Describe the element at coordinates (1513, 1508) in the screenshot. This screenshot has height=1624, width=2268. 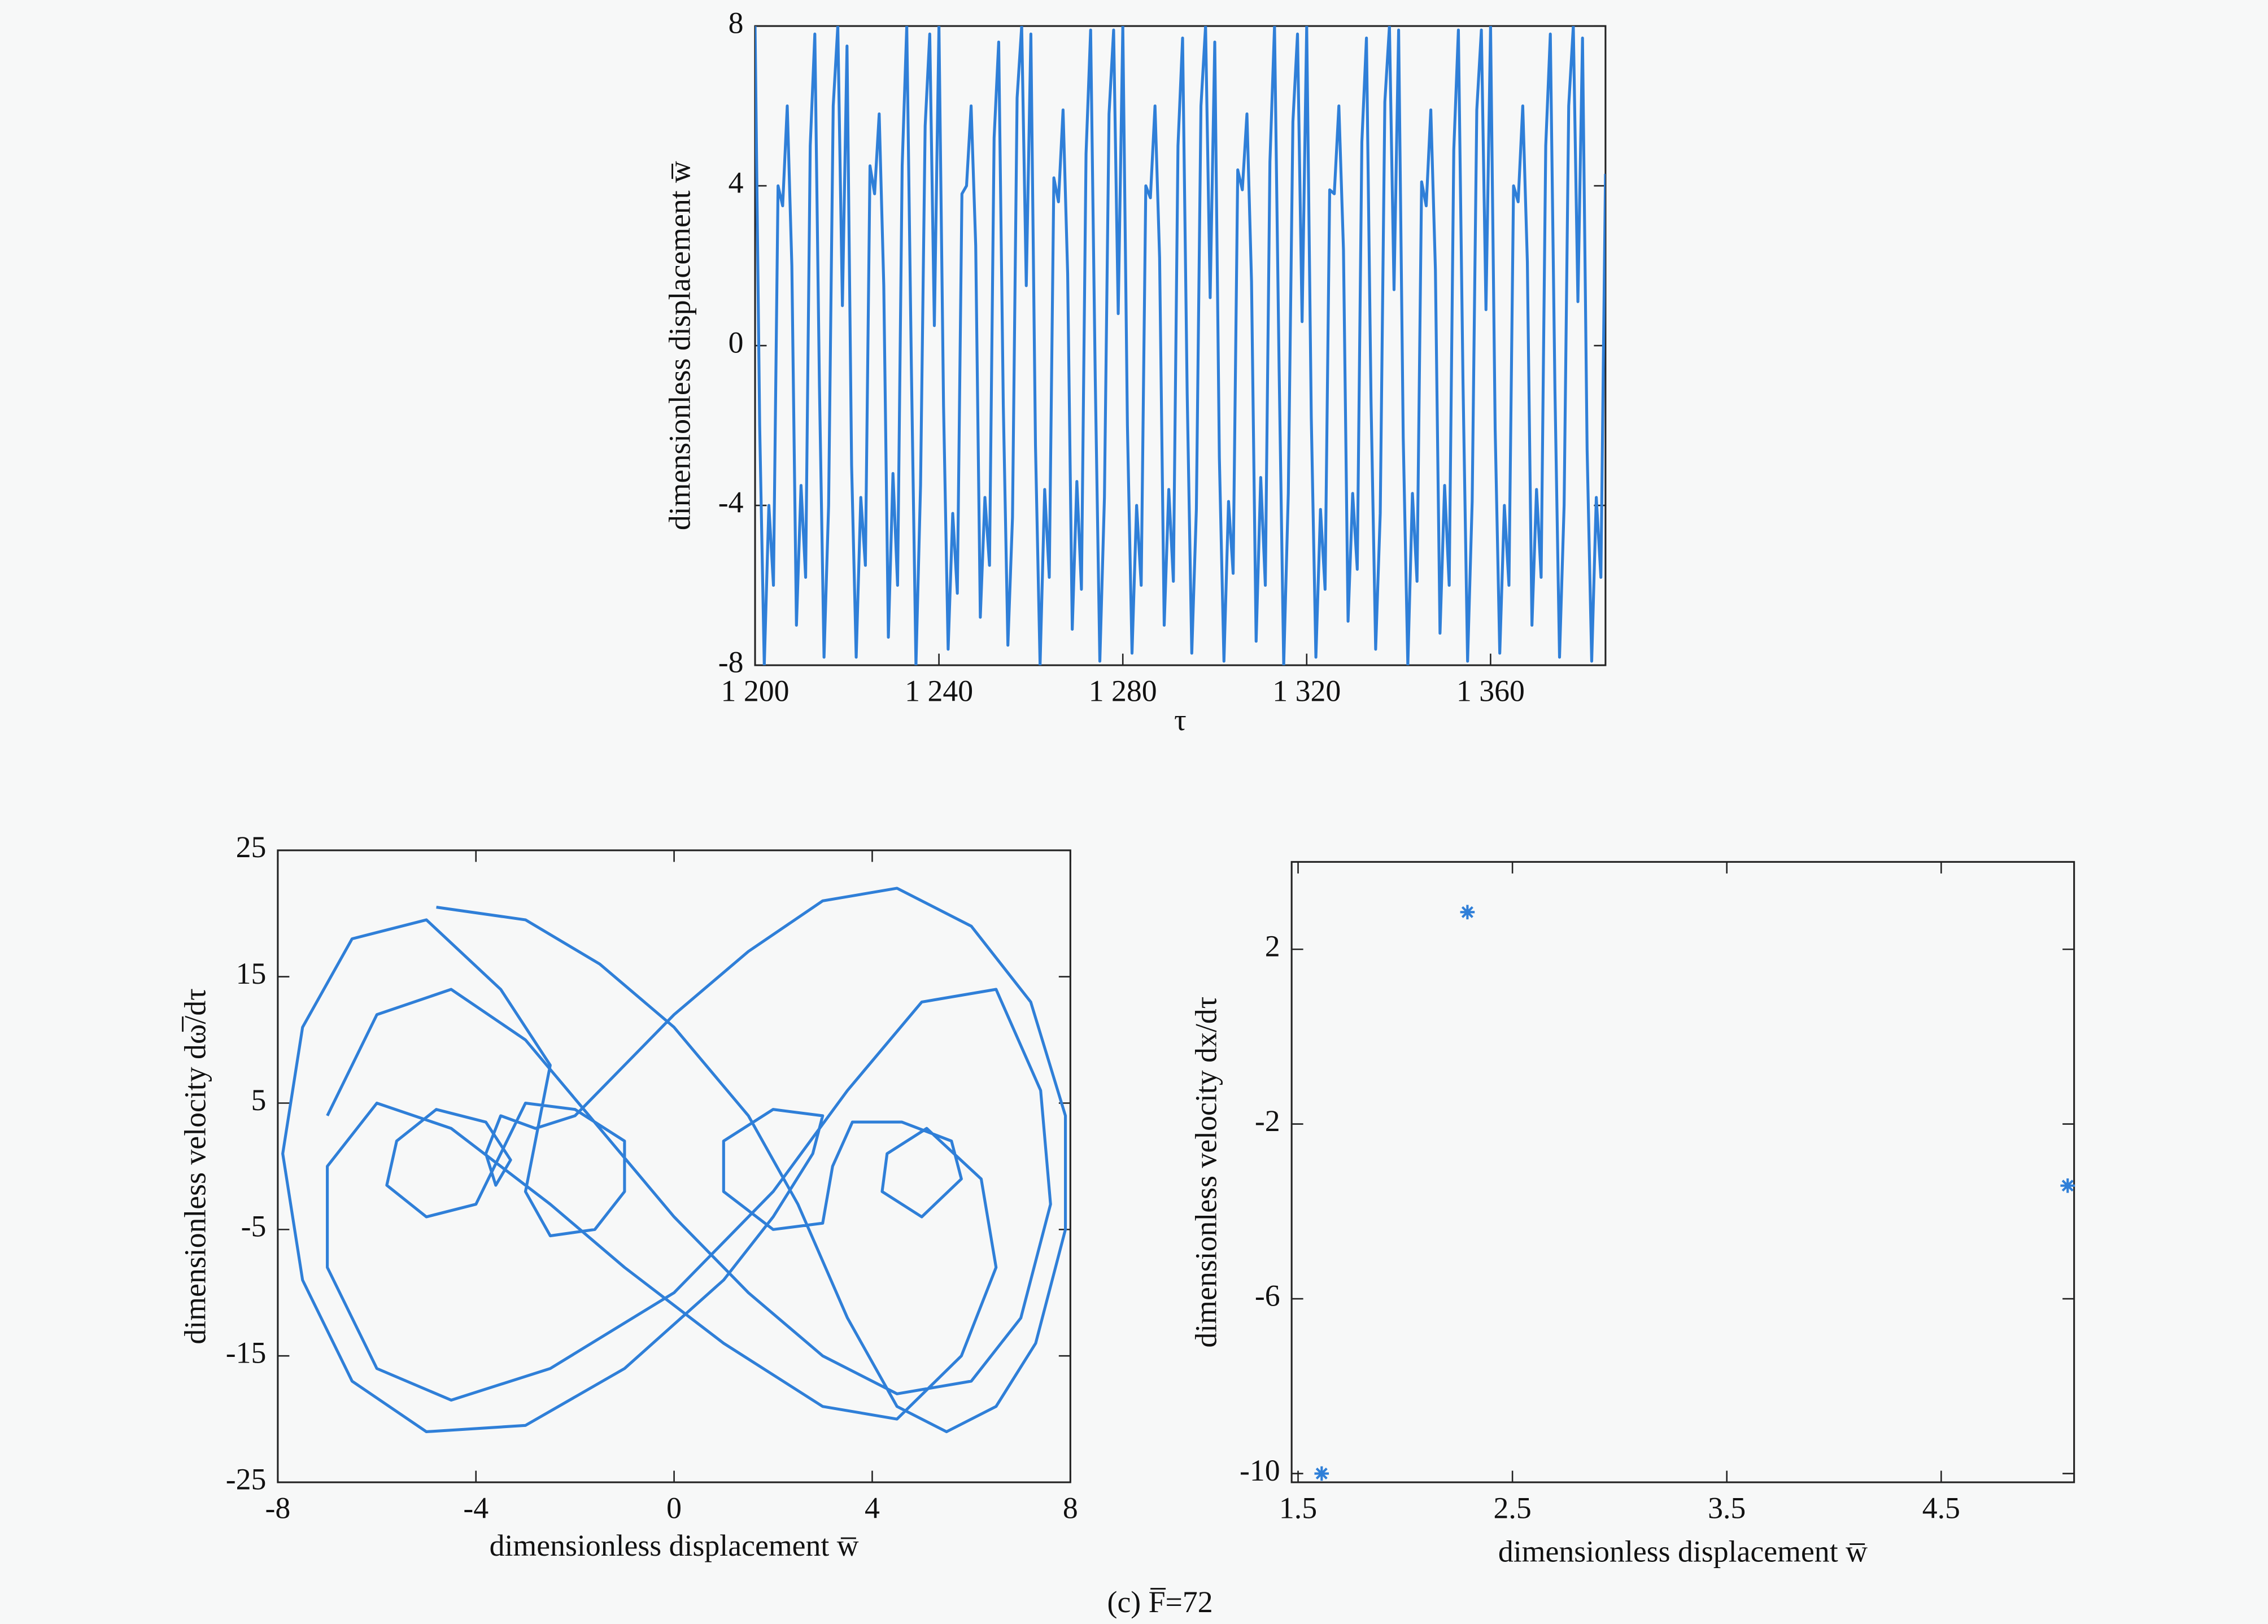
I see `x-tick-label: 2.5` at that location.